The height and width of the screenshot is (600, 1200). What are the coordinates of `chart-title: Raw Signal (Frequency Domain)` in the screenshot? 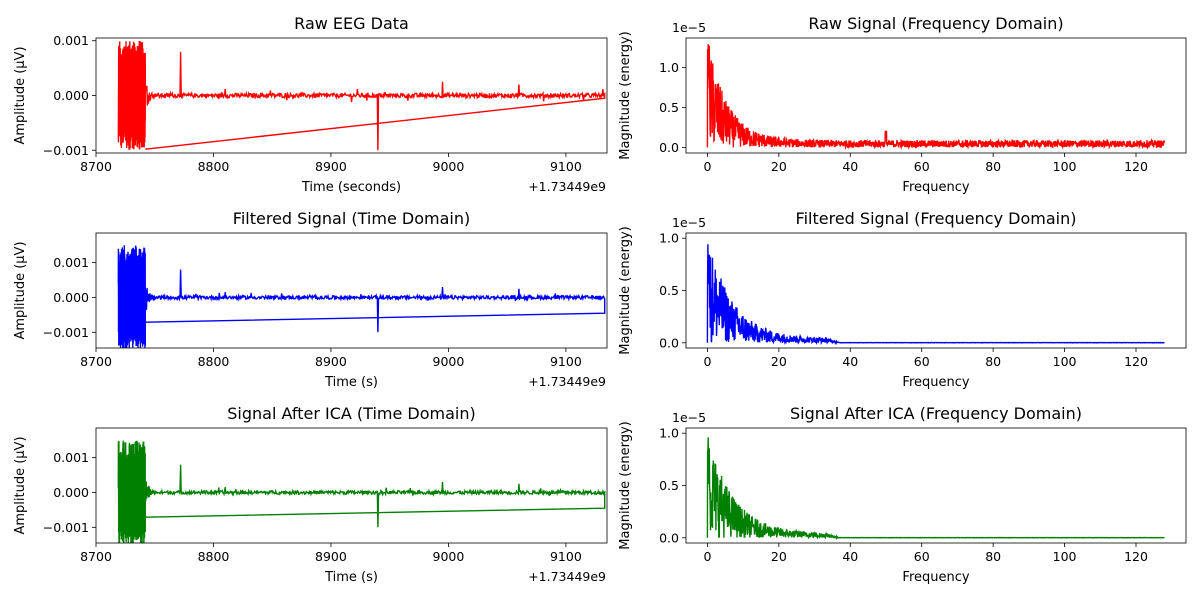 It's located at (935, 23).